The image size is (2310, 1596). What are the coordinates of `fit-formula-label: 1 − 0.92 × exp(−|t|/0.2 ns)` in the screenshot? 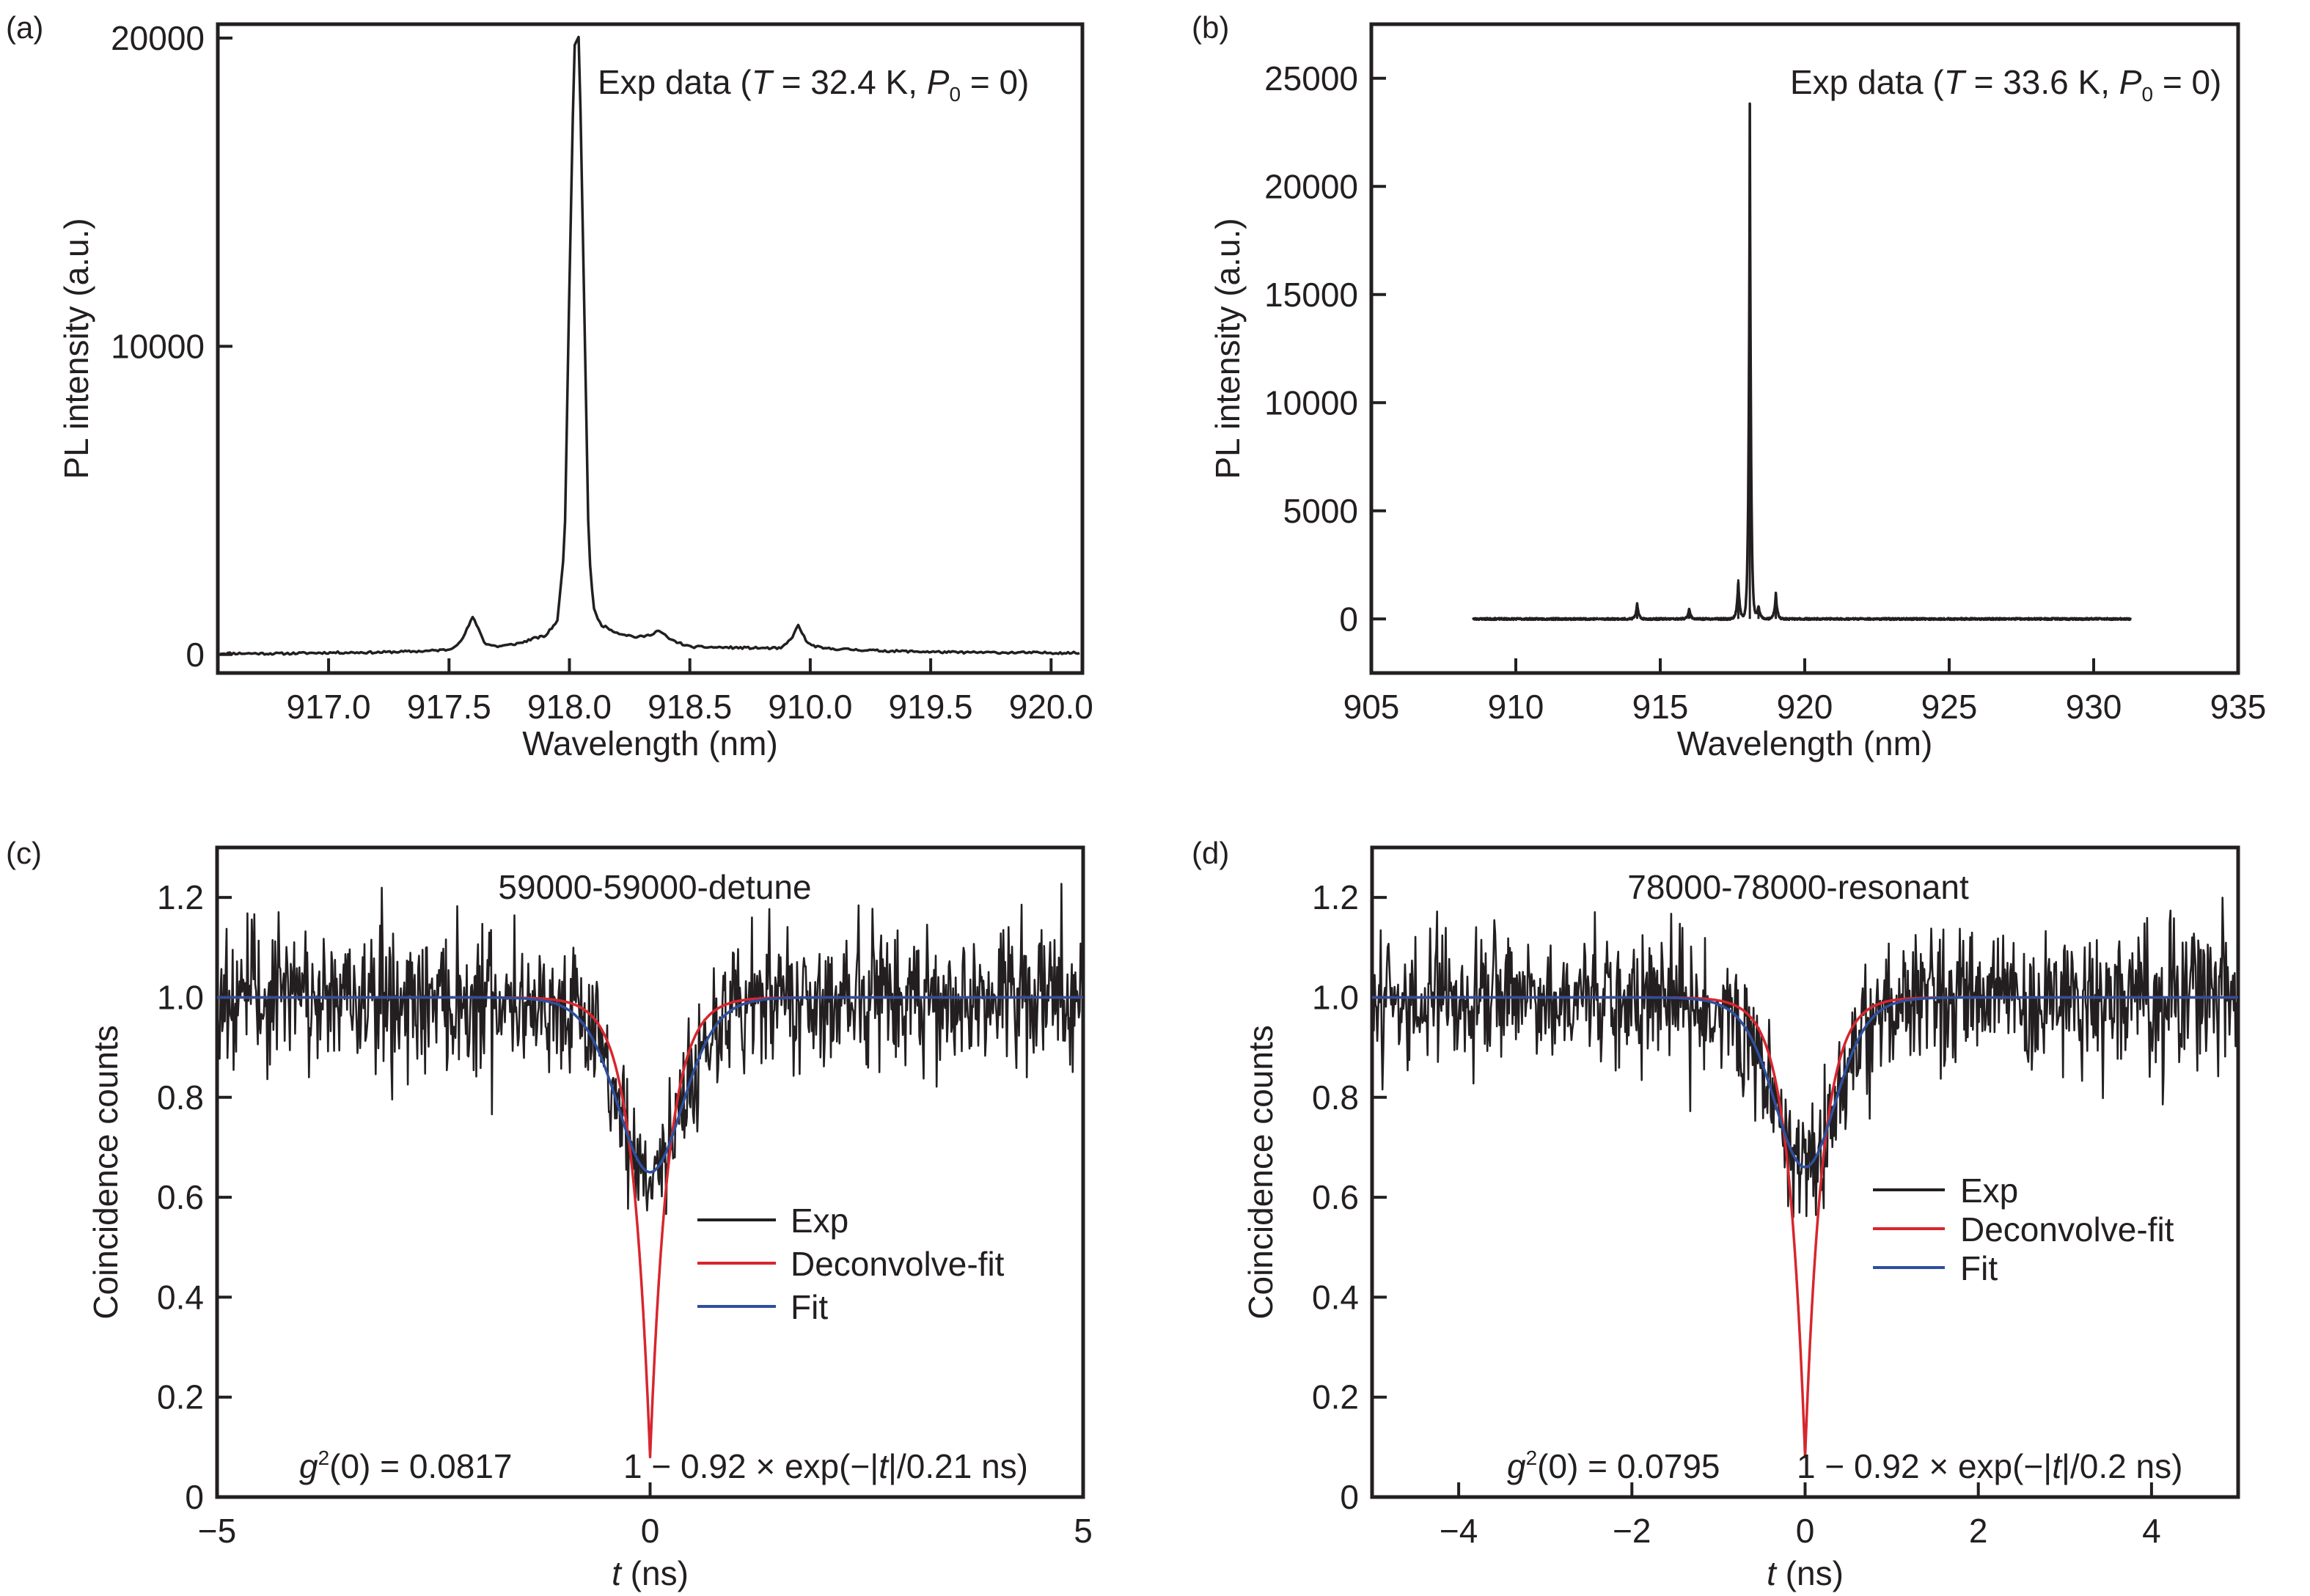 It's located at (1989, 1466).